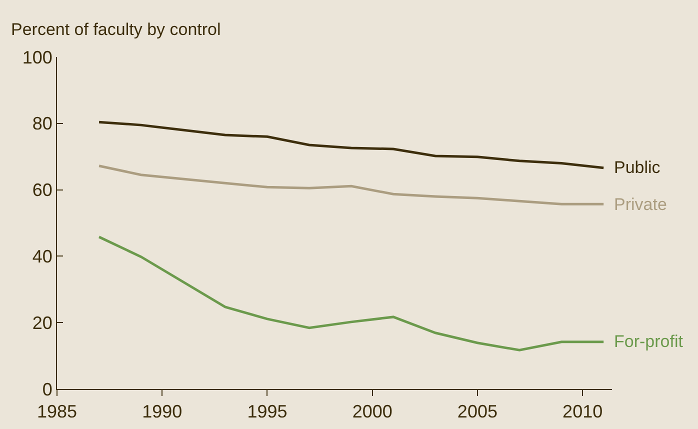  Describe the element at coordinates (37, 57) in the screenshot. I see `y-tick-label: 100` at that location.